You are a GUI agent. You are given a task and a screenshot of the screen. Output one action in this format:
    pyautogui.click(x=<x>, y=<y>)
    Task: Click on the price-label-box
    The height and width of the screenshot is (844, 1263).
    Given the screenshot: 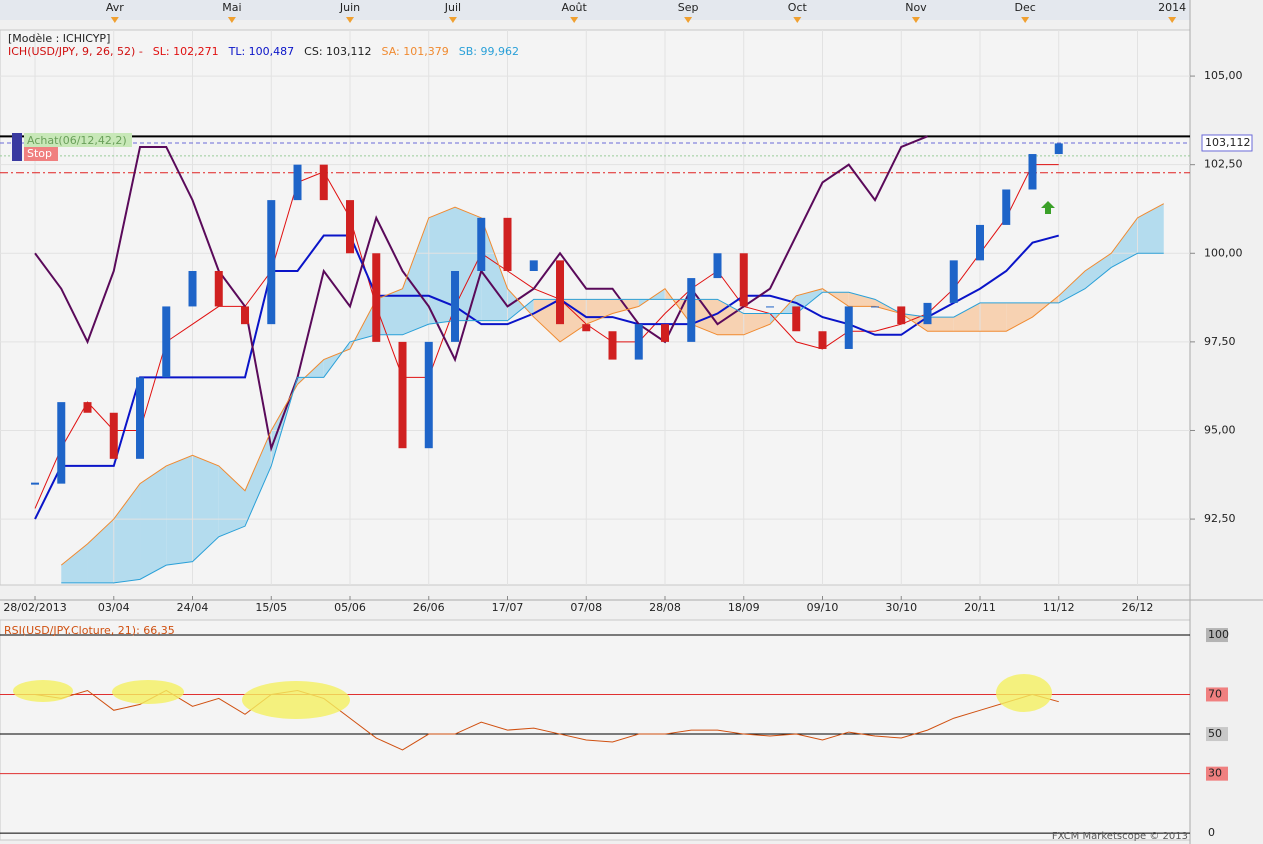 What is the action you would take?
    pyautogui.click(x=1227, y=143)
    